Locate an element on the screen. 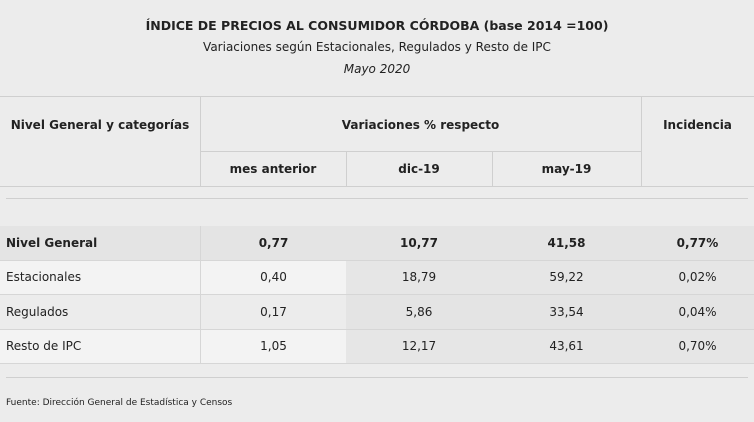 The height and width of the screenshot is (422, 754). date: Mayo 2020 is located at coordinates (377, 69).